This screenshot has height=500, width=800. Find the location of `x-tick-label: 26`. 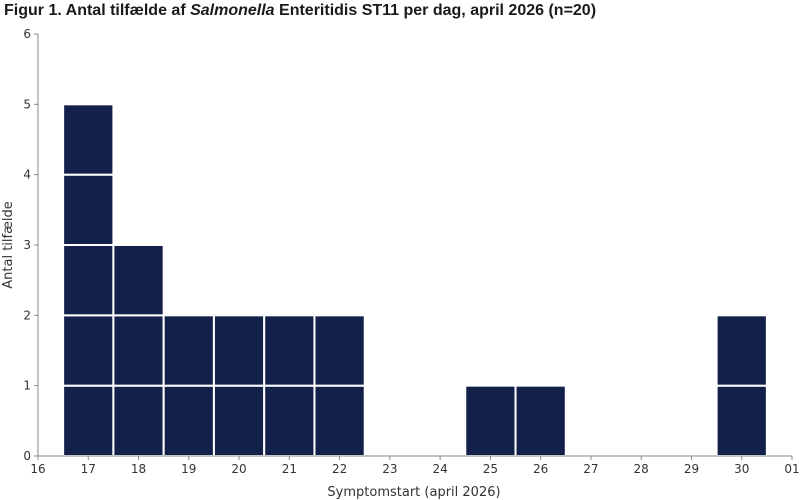

x-tick-label: 26 is located at coordinates (540, 469).